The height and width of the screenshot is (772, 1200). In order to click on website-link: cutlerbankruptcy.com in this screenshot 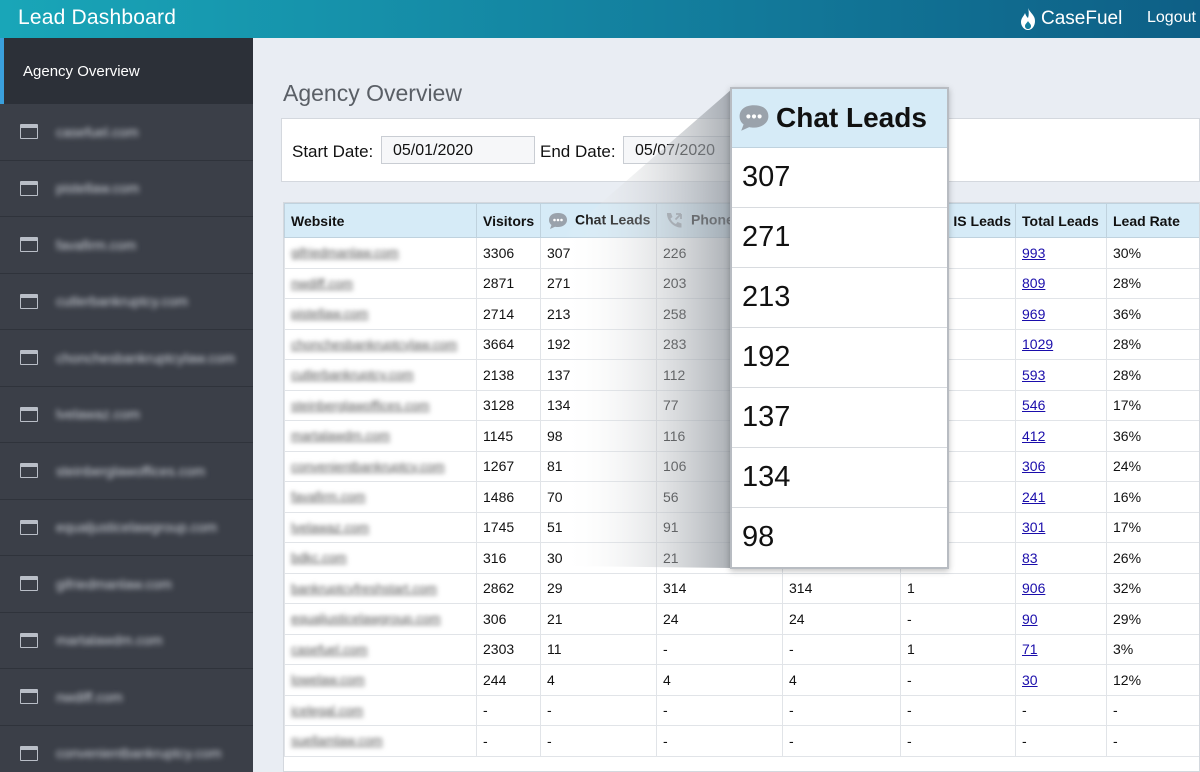, I will do `click(380, 375)`.